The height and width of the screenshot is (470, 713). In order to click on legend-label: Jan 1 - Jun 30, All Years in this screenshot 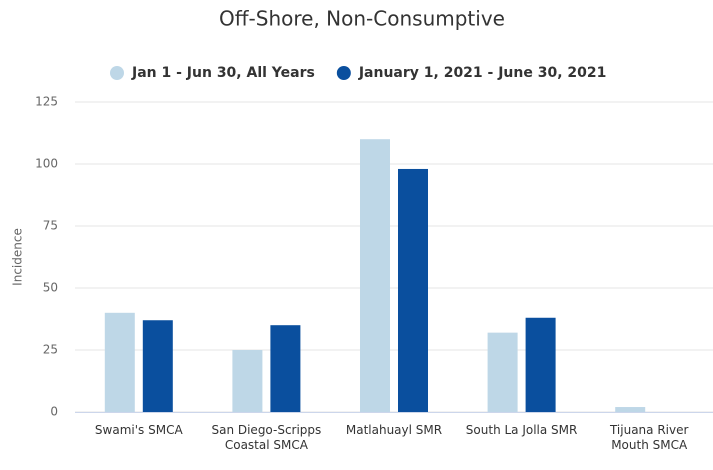, I will do `click(223, 73)`.